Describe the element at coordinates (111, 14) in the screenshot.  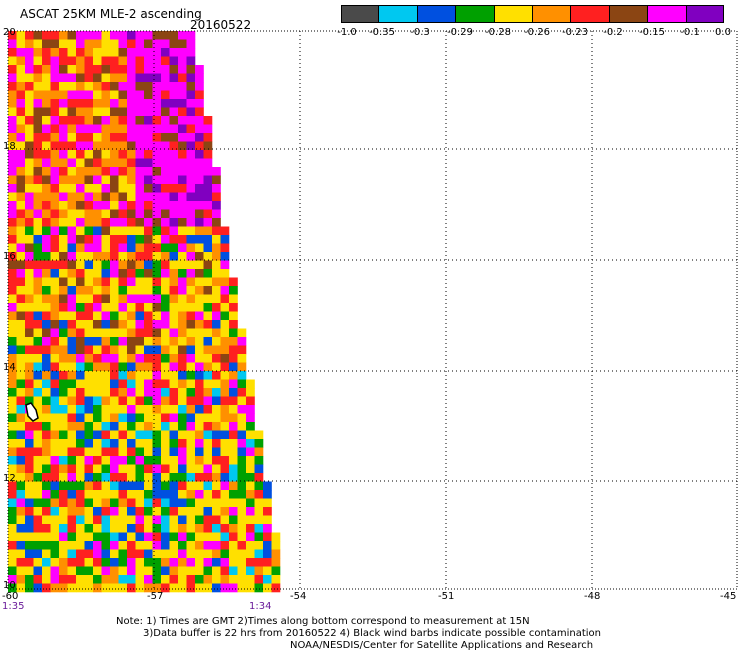
I see `map-title: ASCAT 25KM MLE-2 ascending` at that location.